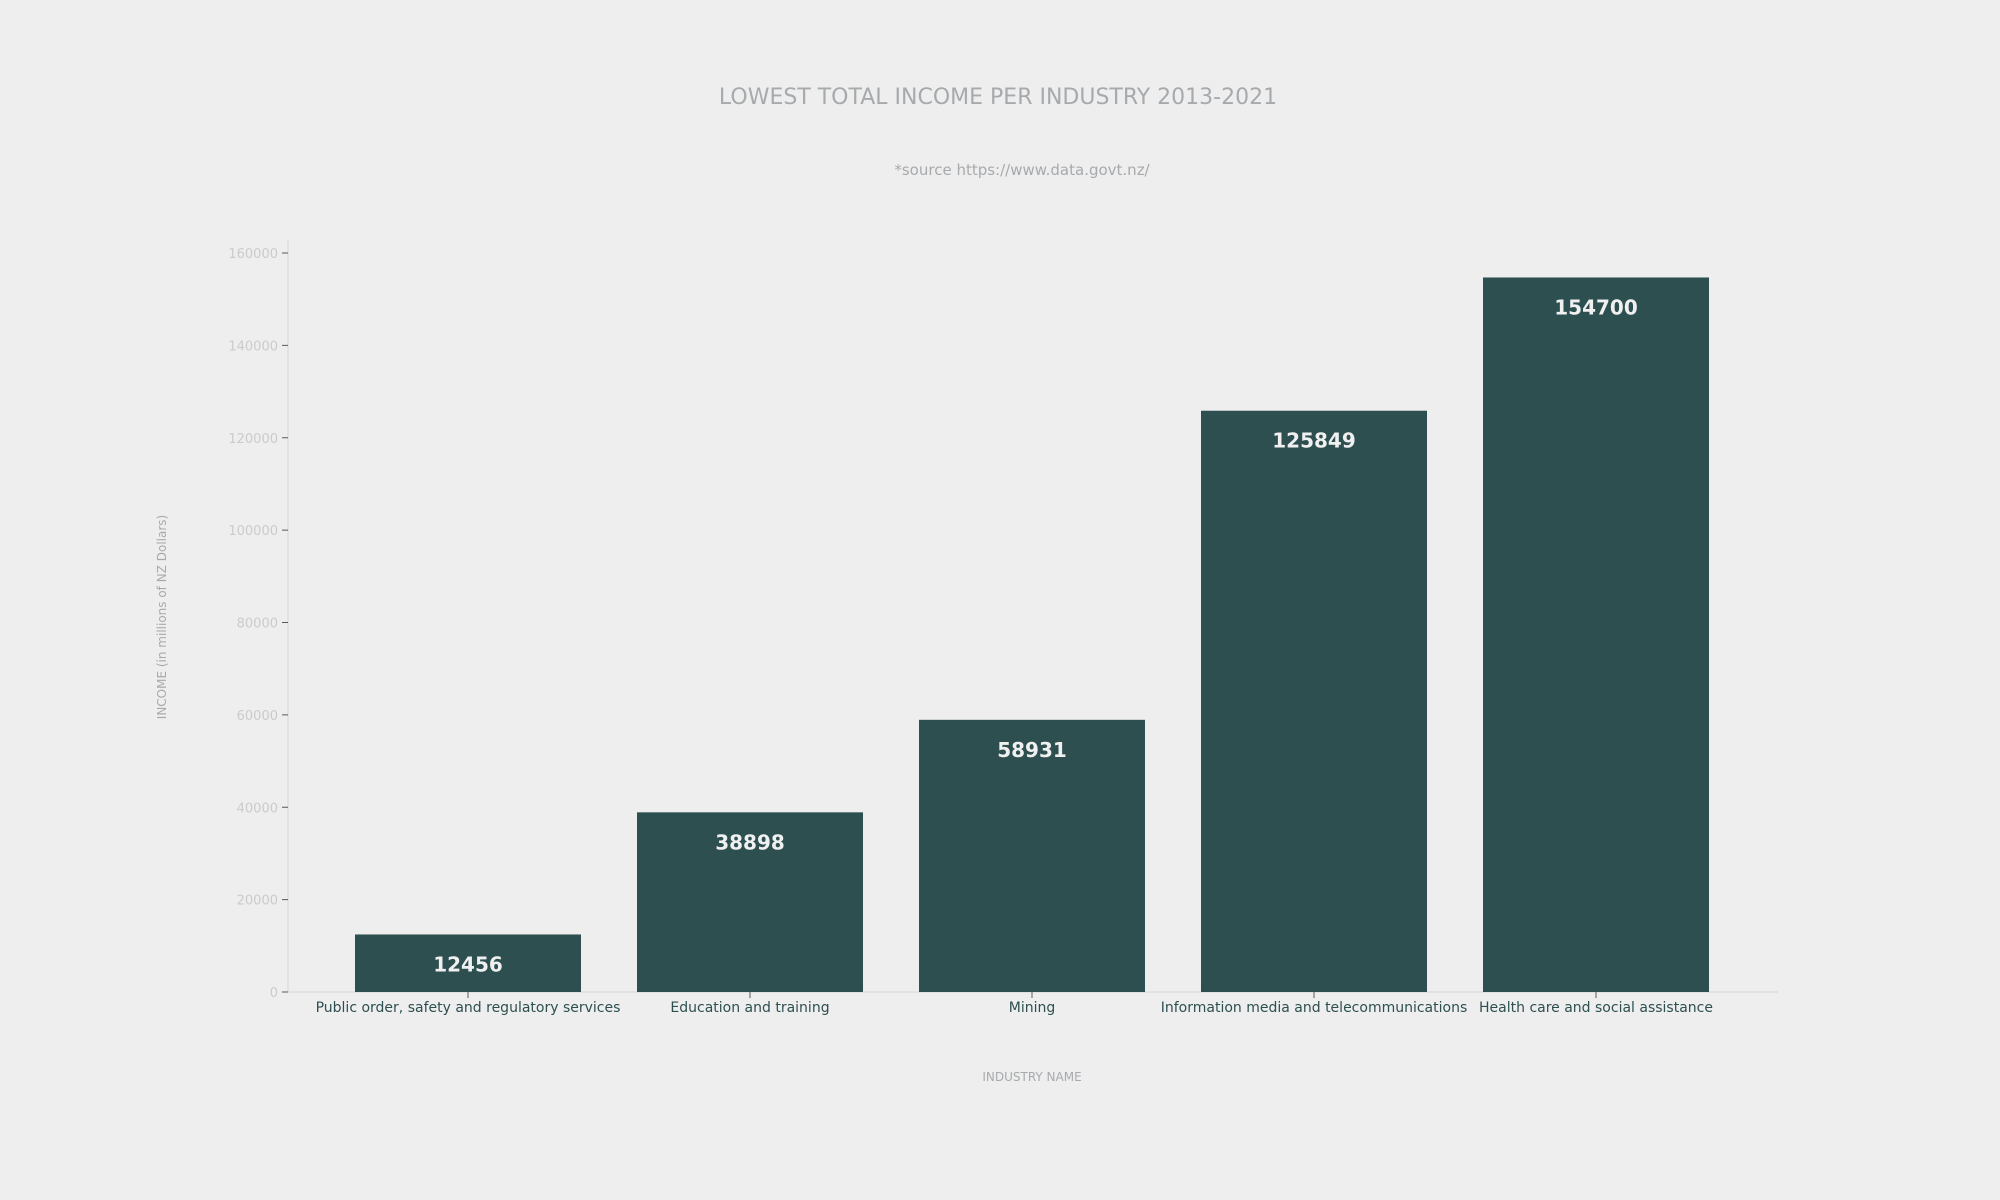  What do you see at coordinates (1032, 750) in the screenshot?
I see `bar-value-label: 58931` at bounding box center [1032, 750].